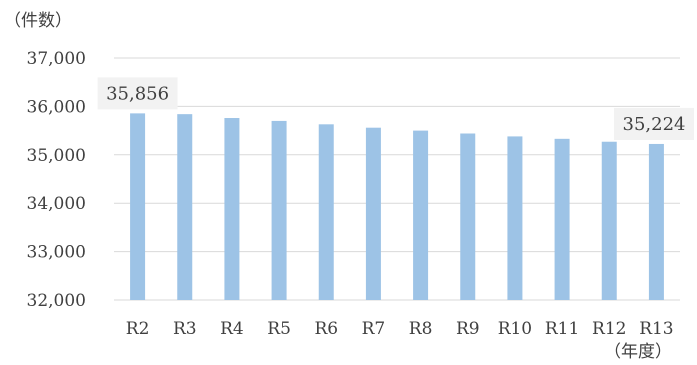 The height and width of the screenshot is (365, 697). I want to click on x-tick-label: R4, so click(232, 329).